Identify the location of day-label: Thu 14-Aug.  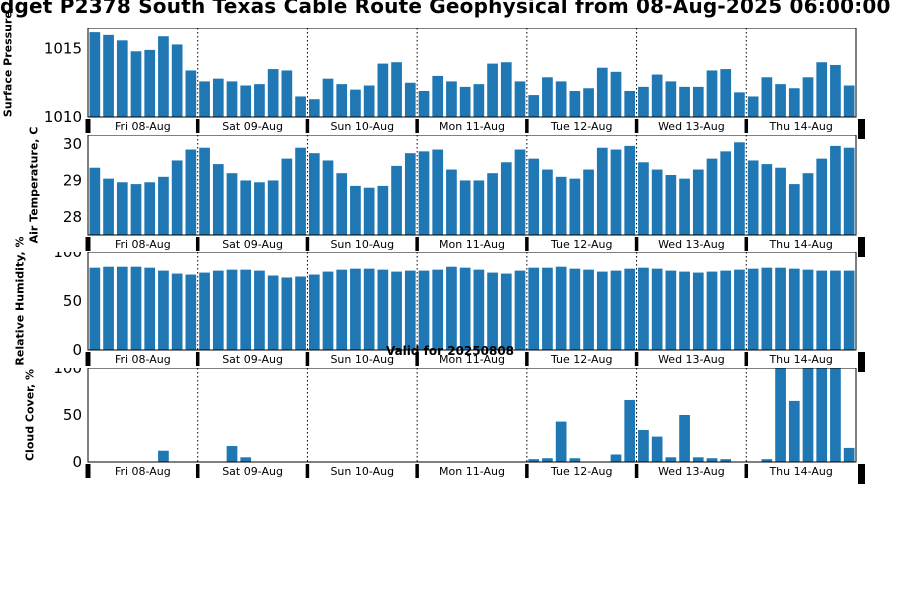
(800, 126).